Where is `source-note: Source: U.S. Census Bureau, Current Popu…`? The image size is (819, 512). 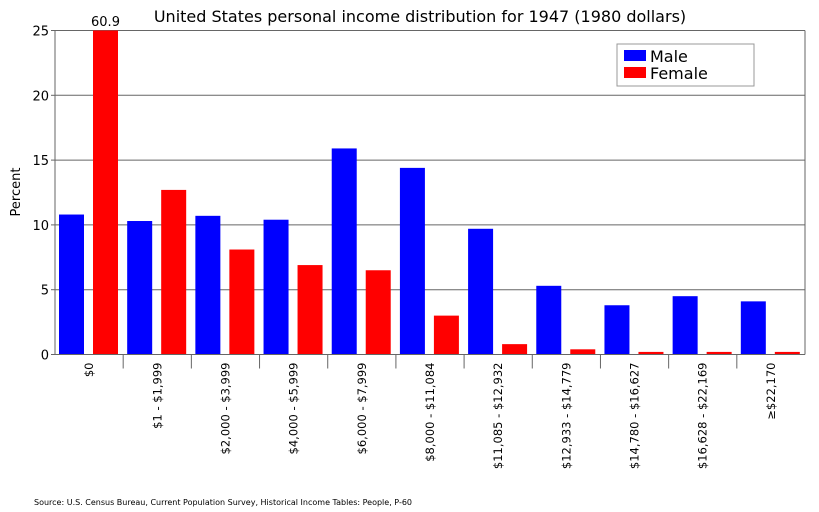 source-note: Source: U.S. Census Bureau, Current Popu… is located at coordinates (223, 502).